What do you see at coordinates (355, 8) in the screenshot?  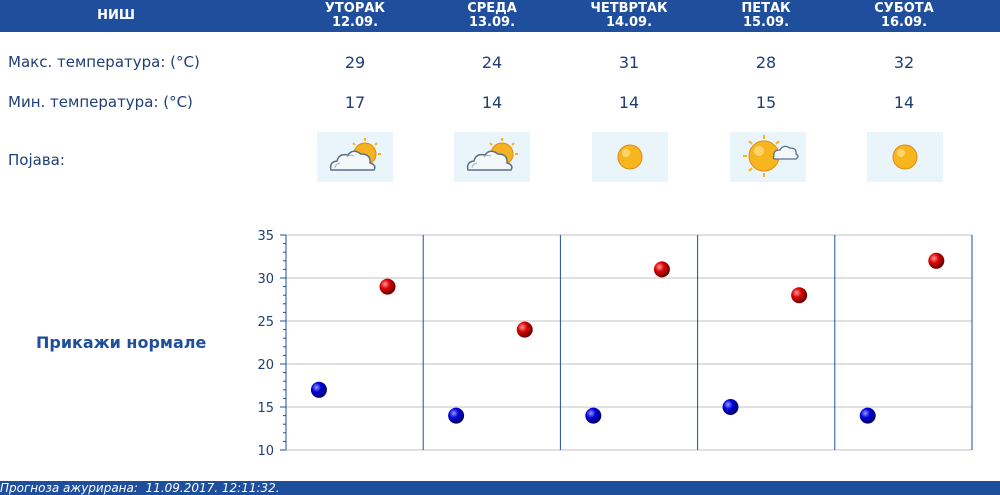 I see `day-name: УТОРАК` at bounding box center [355, 8].